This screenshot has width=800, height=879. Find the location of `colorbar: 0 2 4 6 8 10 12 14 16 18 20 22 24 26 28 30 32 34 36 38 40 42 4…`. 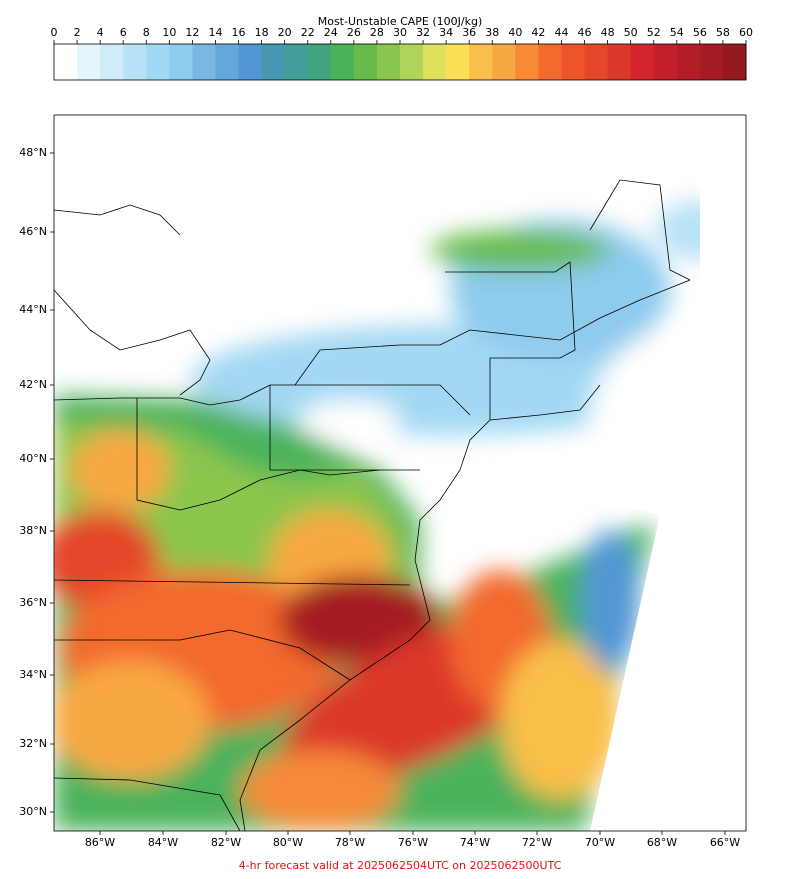

colorbar: 0 2 4 6 8 10 12 14 16 18 20 22 24 26 28 30 32 34 36 38 40 42 4… is located at coordinates (402, 53).